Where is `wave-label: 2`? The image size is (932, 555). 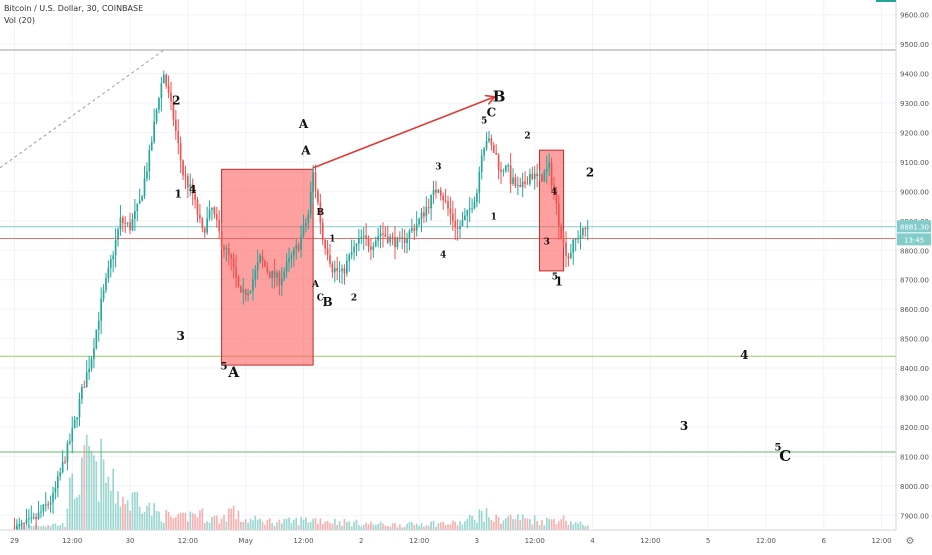
wave-label: 2 is located at coordinates (590, 173).